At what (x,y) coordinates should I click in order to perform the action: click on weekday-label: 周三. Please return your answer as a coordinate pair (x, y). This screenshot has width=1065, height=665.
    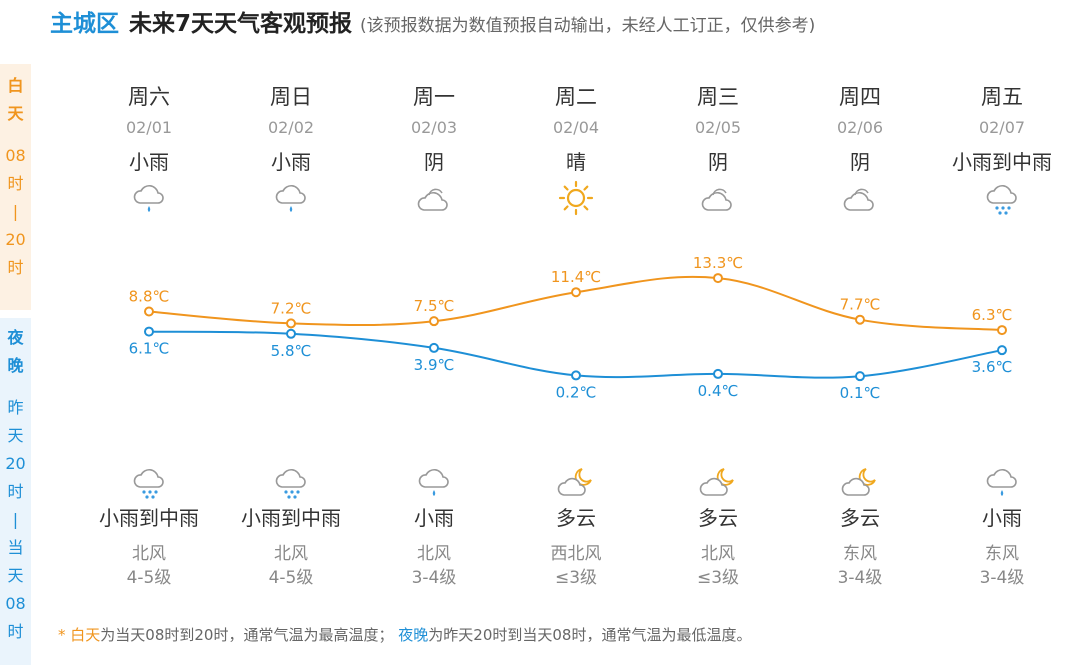
    Looking at the image, I should click on (718, 97).